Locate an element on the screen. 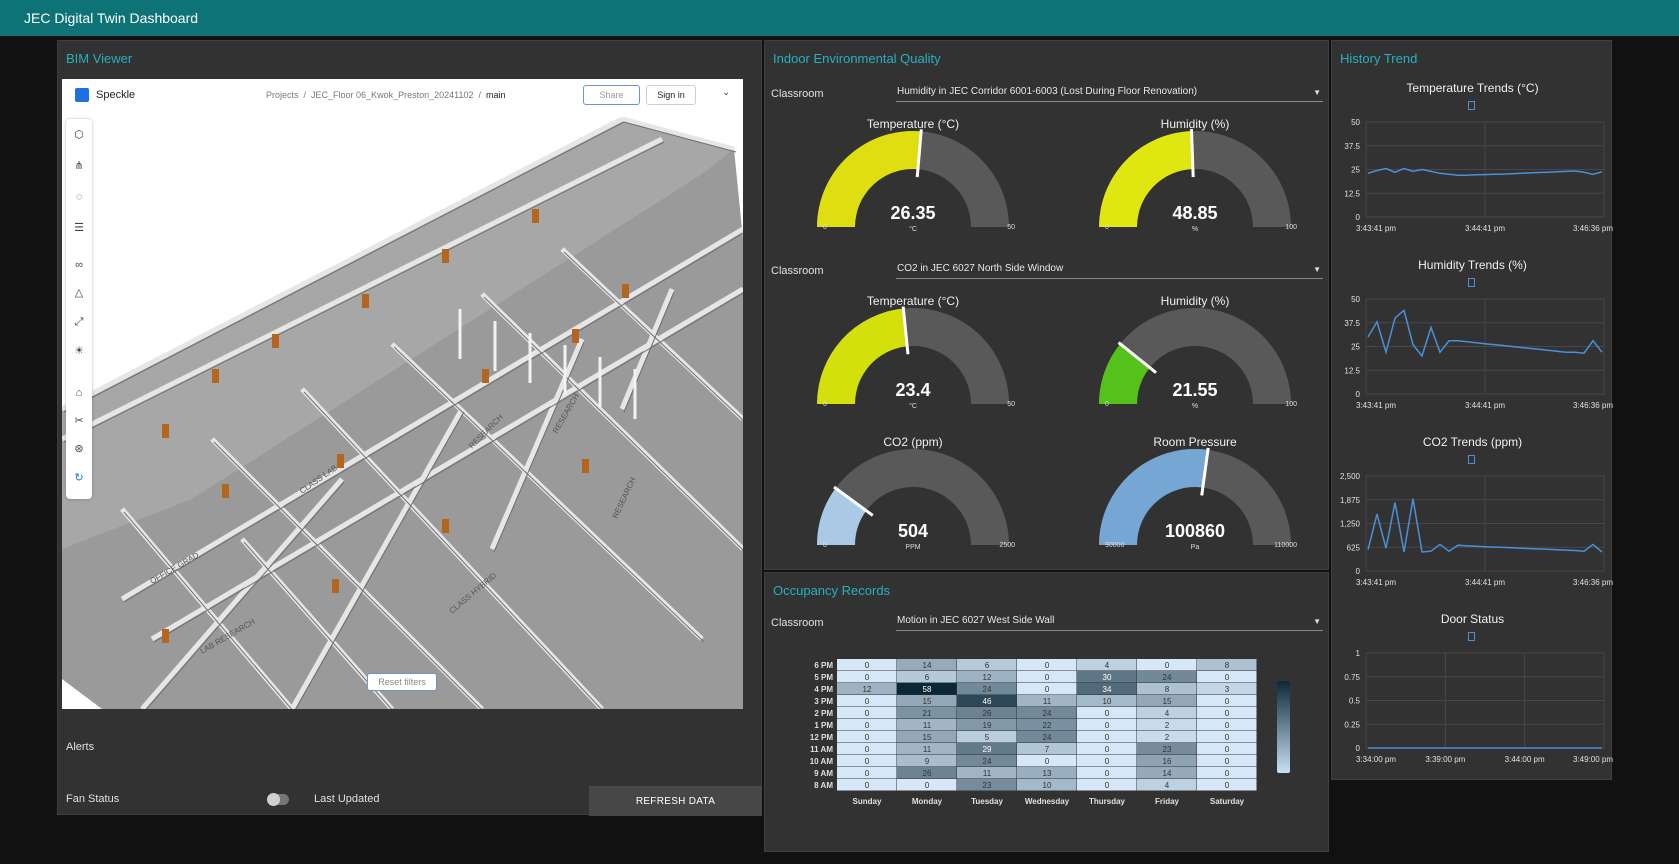 The height and width of the screenshot is (864, 1679). heatmap-hour-label: 1 PM is located at coordinates (823, 725).